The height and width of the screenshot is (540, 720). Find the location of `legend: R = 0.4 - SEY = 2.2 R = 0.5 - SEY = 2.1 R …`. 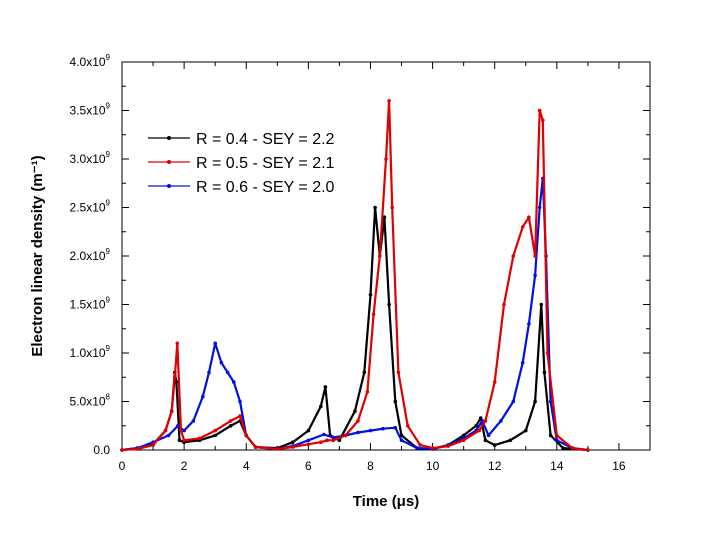

legend: R = 0.4 - SEY = 2.2 R = 0.5 - SEY = 2.1 R … is located at coordinates (241, 163).